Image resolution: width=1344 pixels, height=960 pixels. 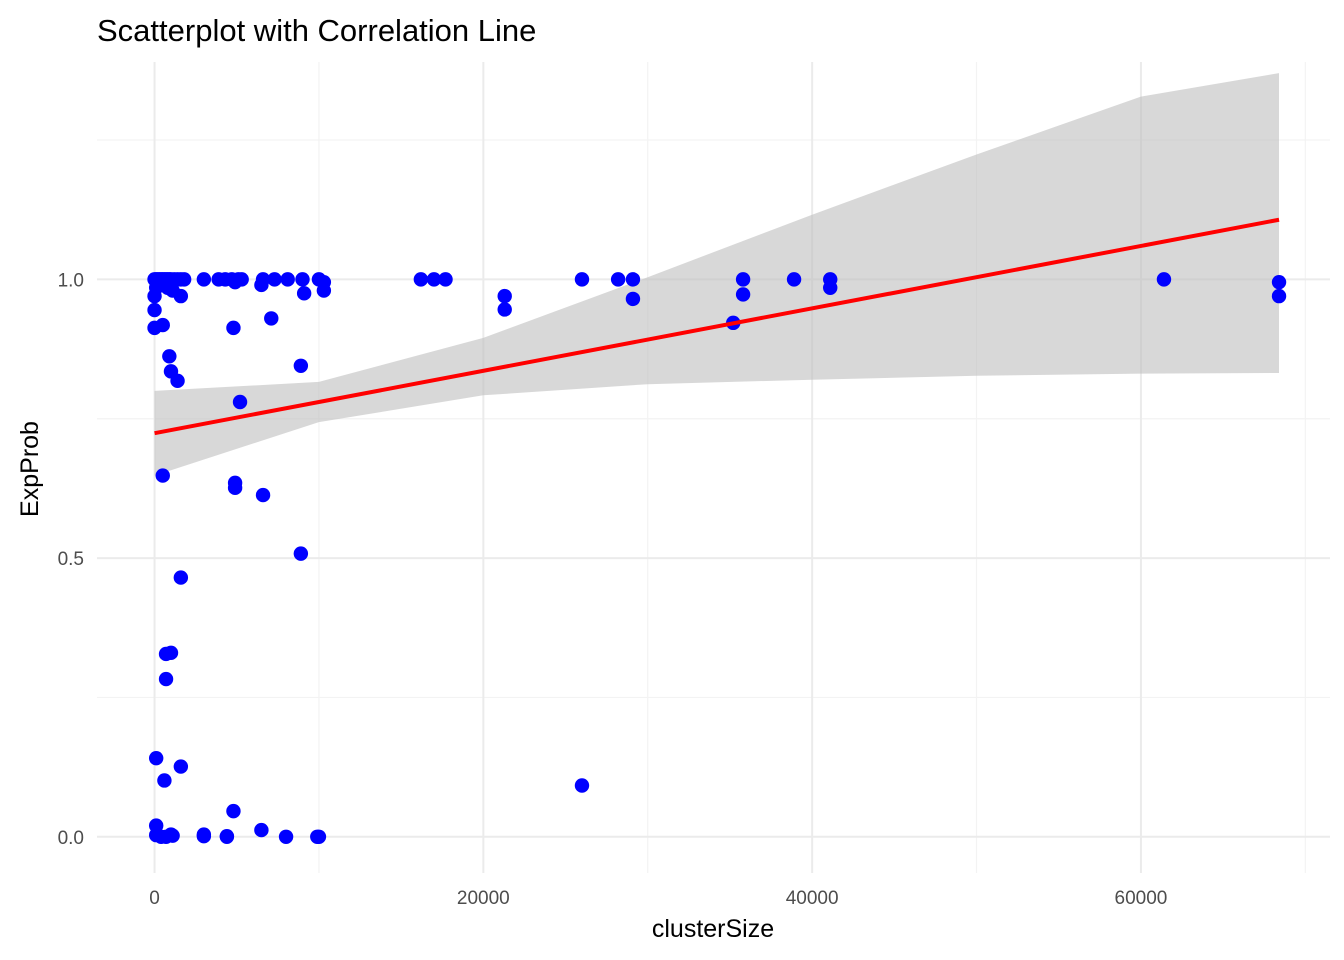 I want to click on y-tick-label: 1.0, so click(x=71, y=280).